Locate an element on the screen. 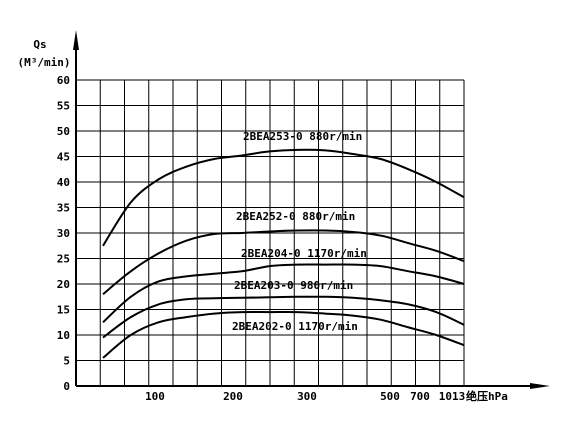 This screenshot has width=566, height=430. series-label: 2BEA202-0 1170r/min is located at coordinates (295, 326).